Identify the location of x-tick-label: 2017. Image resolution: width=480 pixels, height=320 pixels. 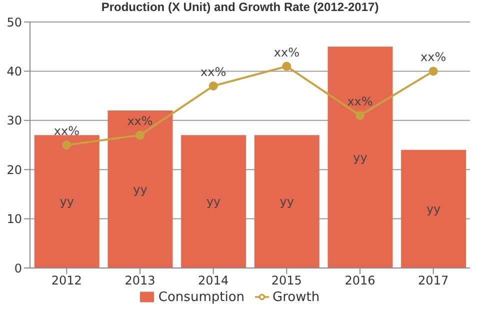
(433, 281).